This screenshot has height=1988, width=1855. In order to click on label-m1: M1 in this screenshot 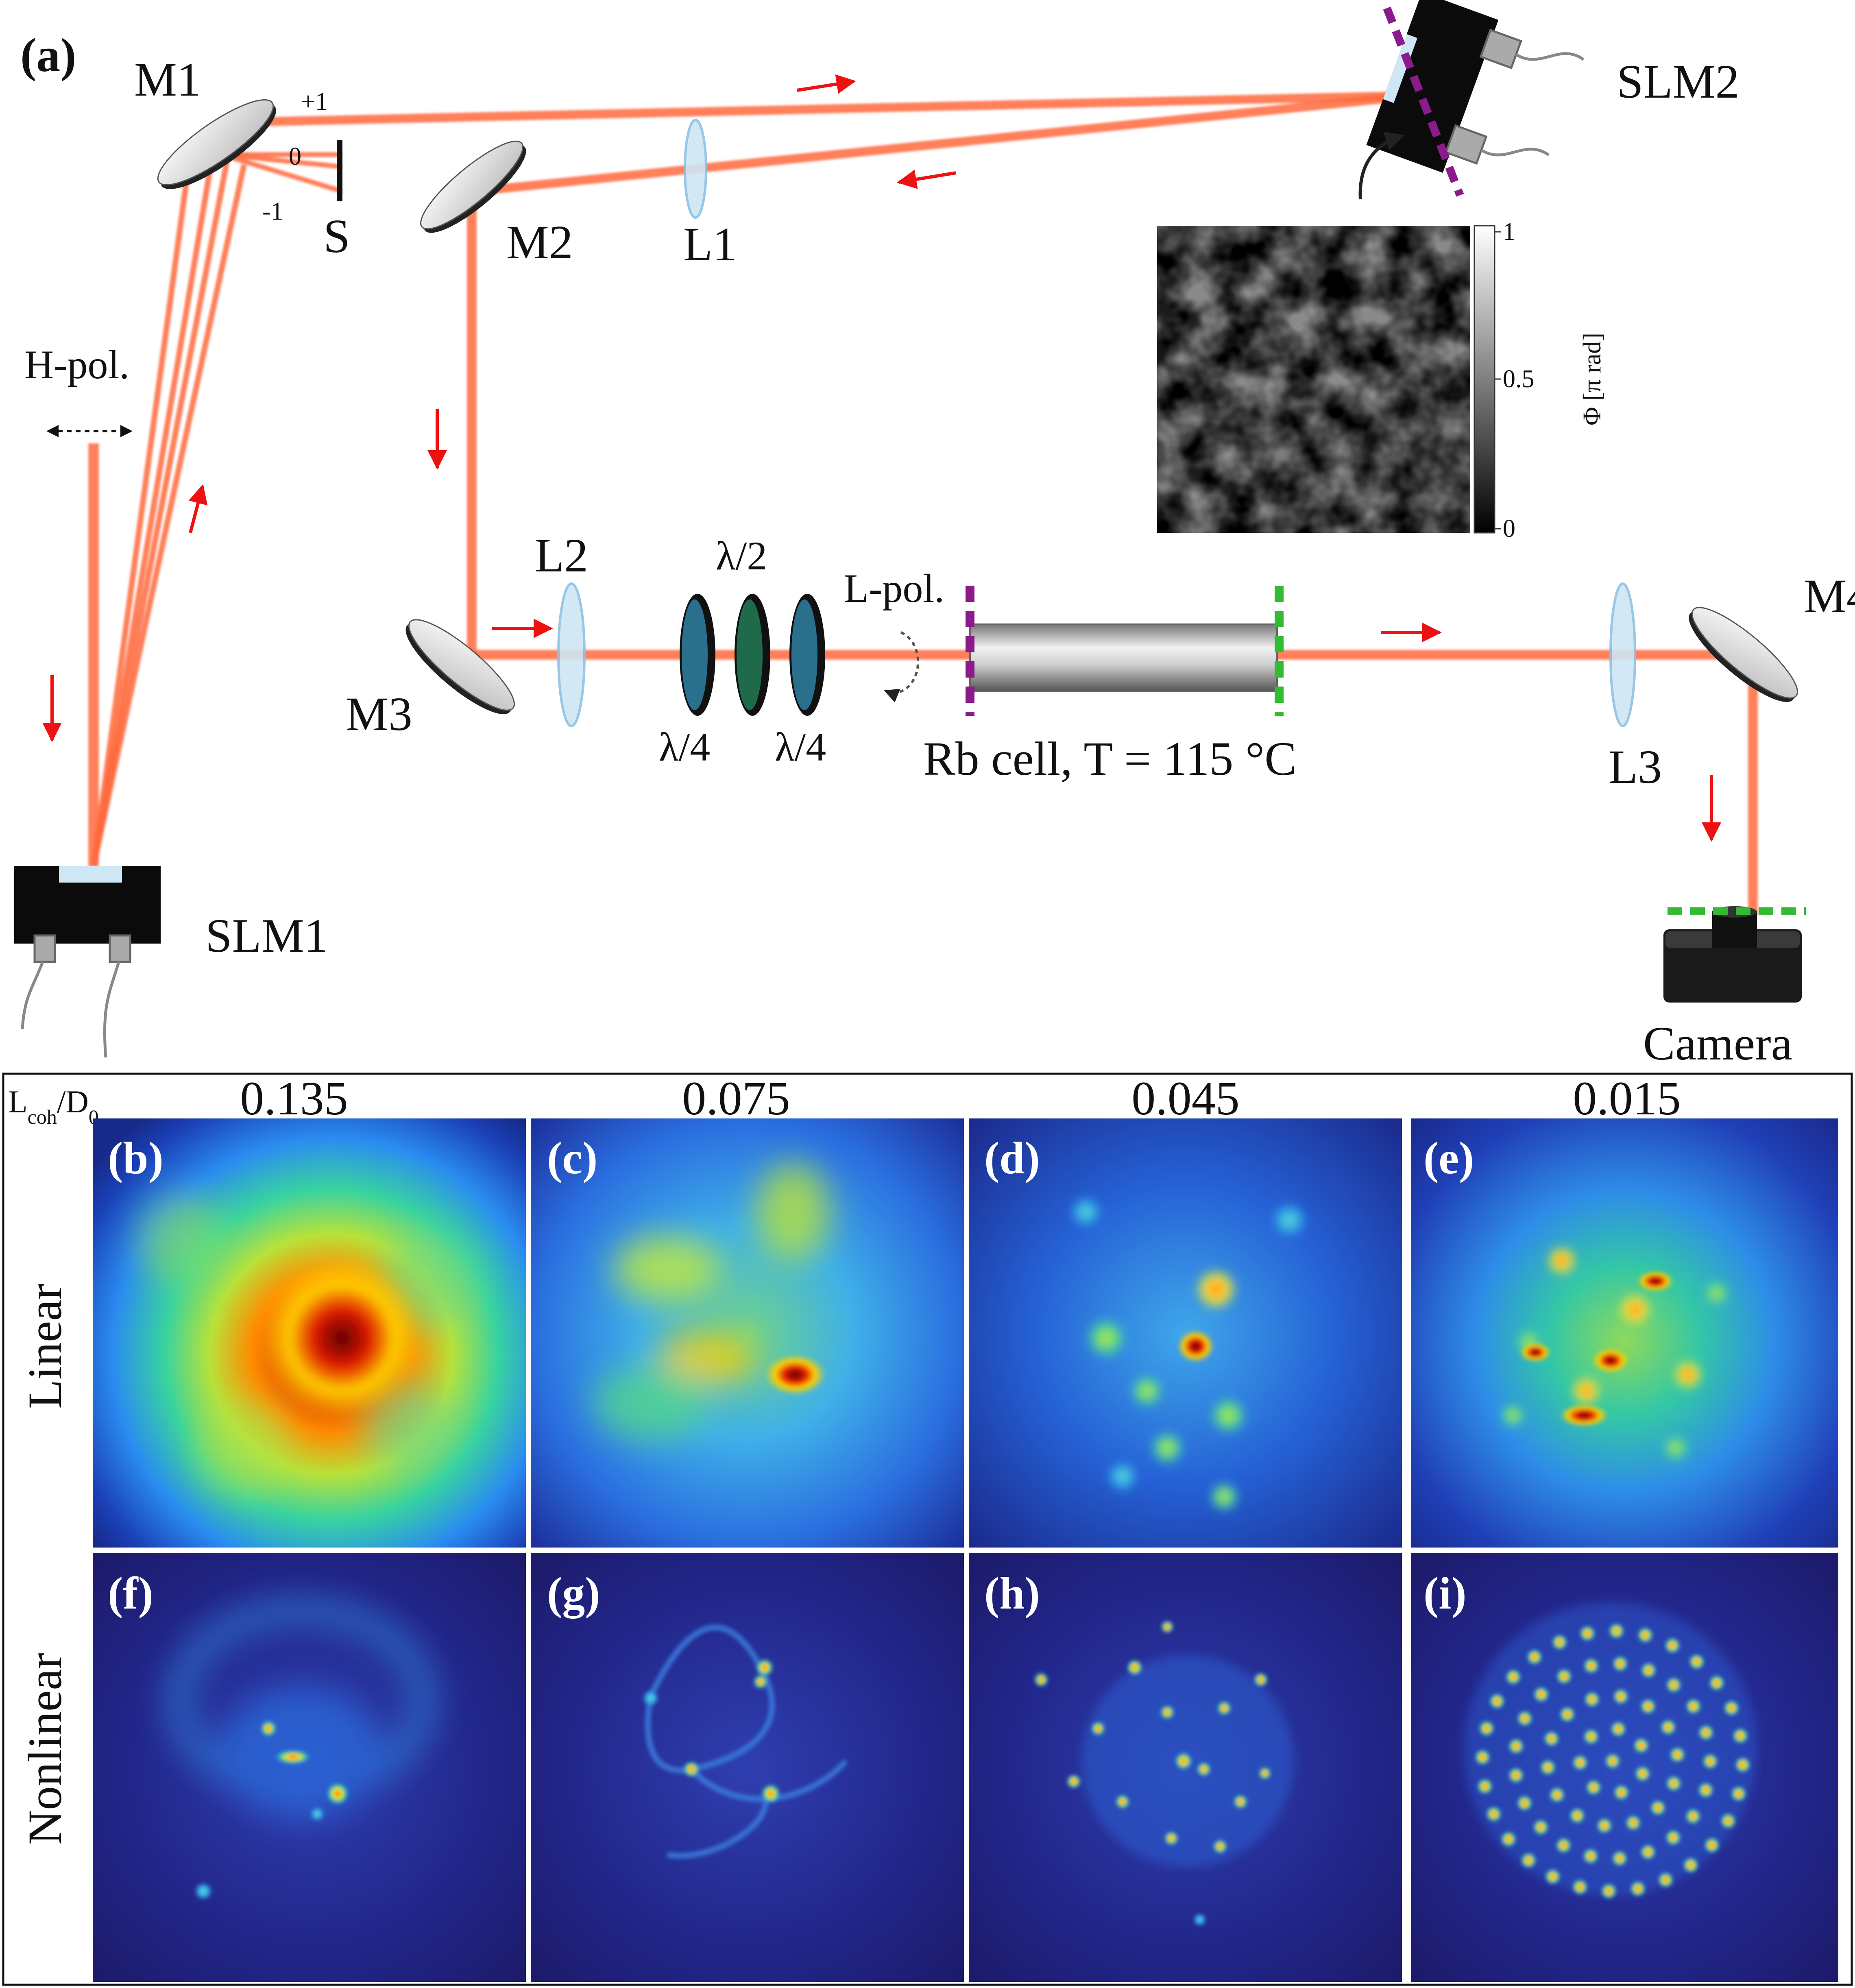, I will do `click(167, 79)`.